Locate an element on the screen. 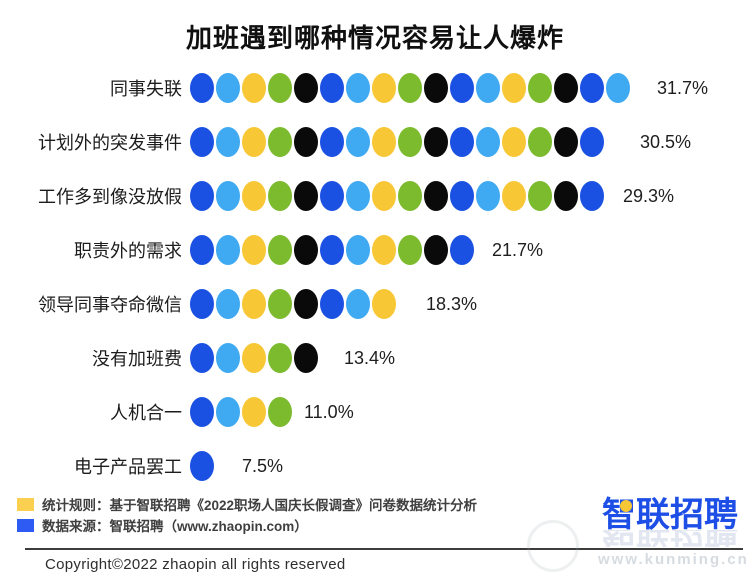 This screenshot has width=750, height=582. value-label: 11.0% is located at coordinates (329, 411).